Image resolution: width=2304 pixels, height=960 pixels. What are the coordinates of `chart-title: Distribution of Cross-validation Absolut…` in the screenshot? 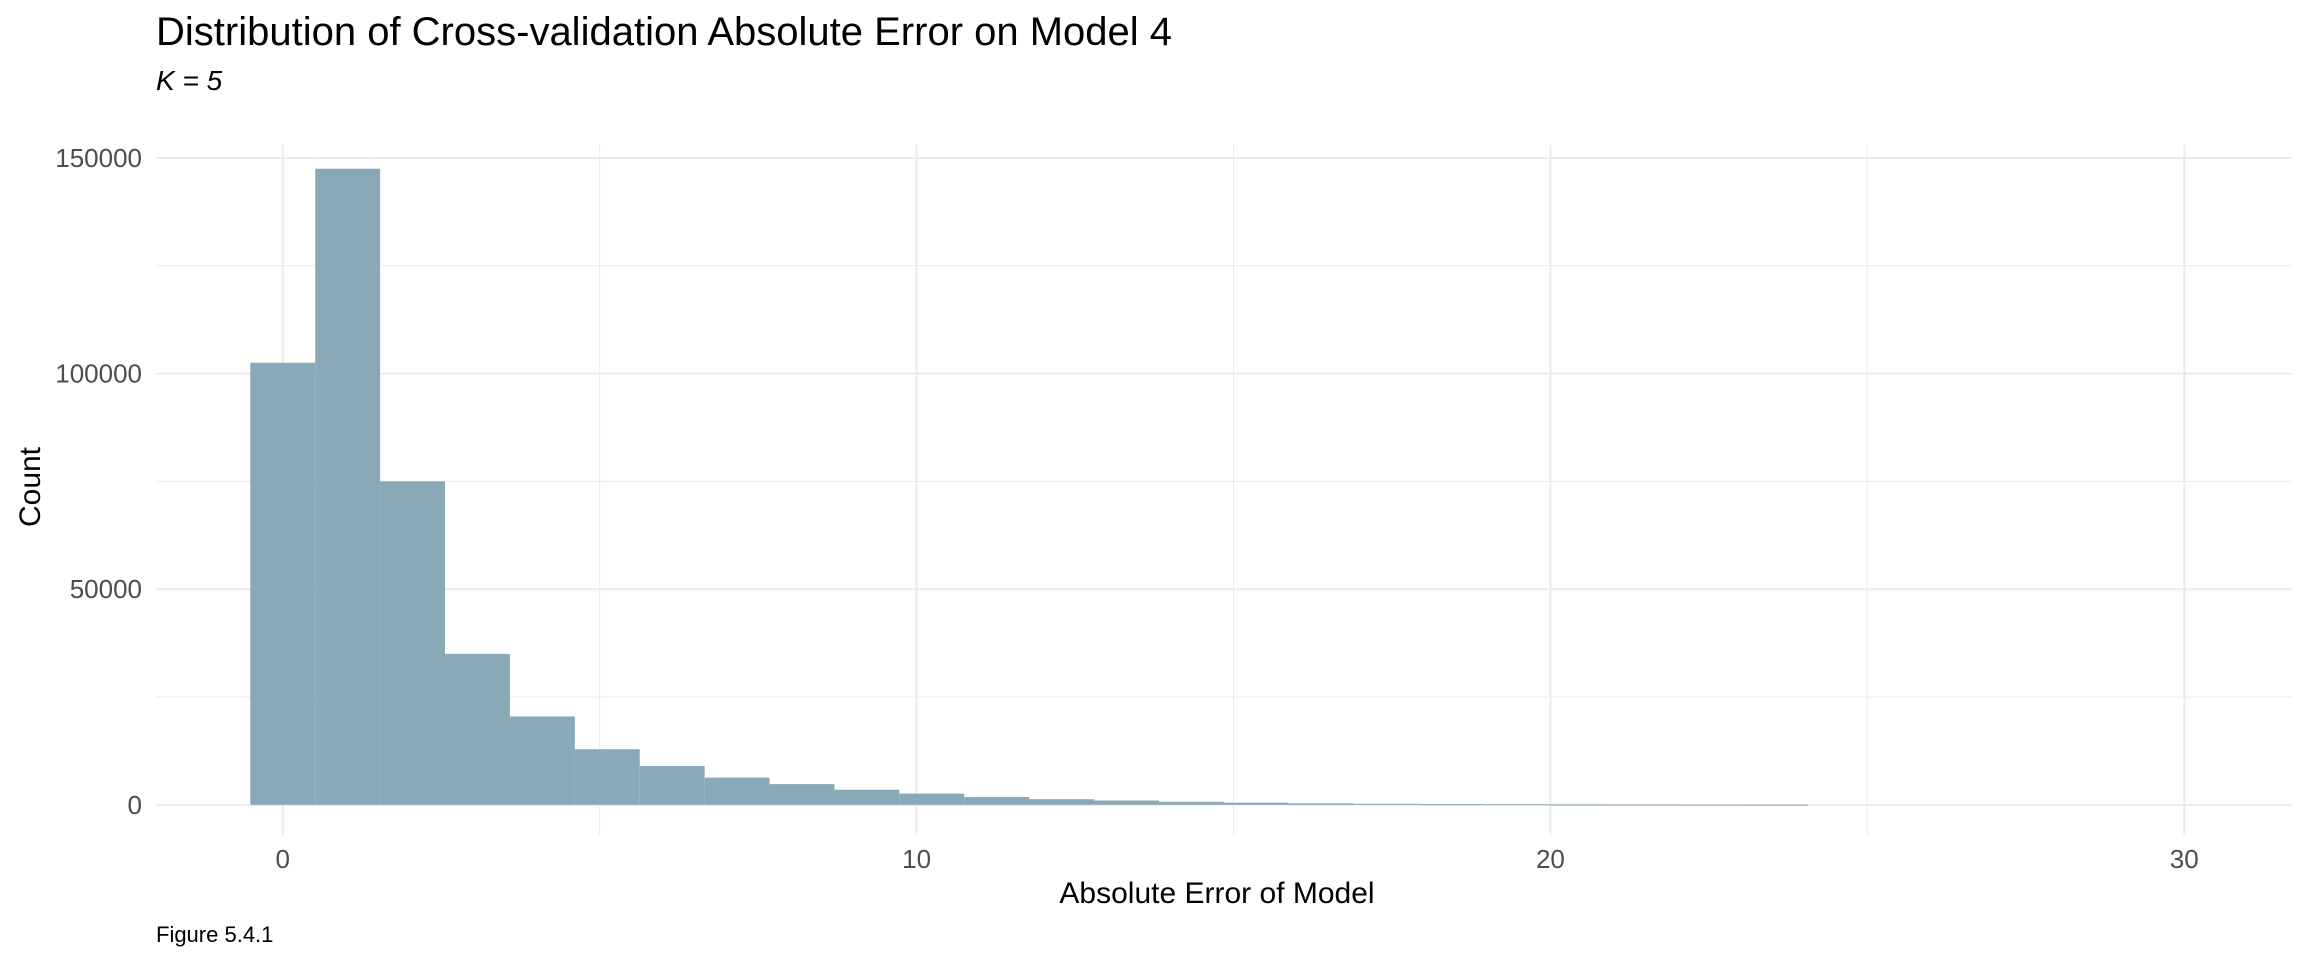 It's located at (664, 32).